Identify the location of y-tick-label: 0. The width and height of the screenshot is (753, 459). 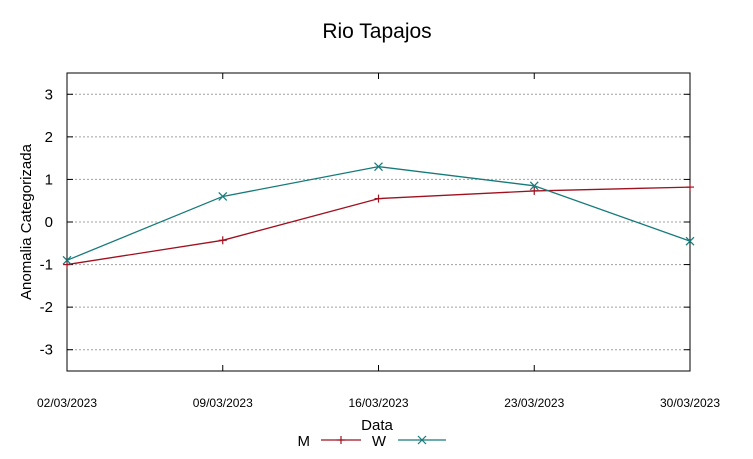
(49, 222).